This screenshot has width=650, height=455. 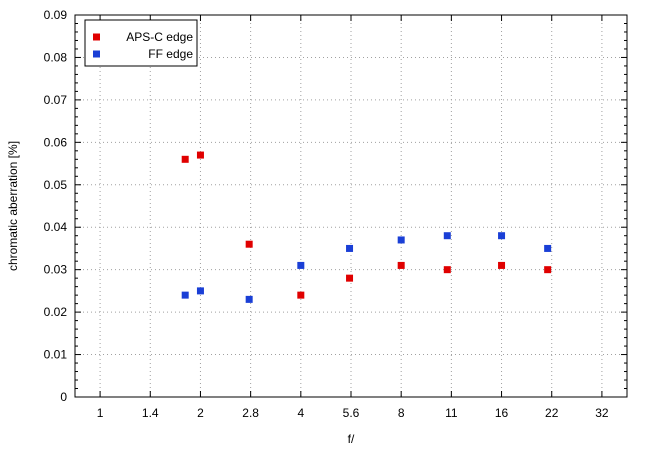 What do you see at coordinates (56, 355) in the screenshot?
I see `y-tick-label: 0.01` at bounding box center [56, 355].